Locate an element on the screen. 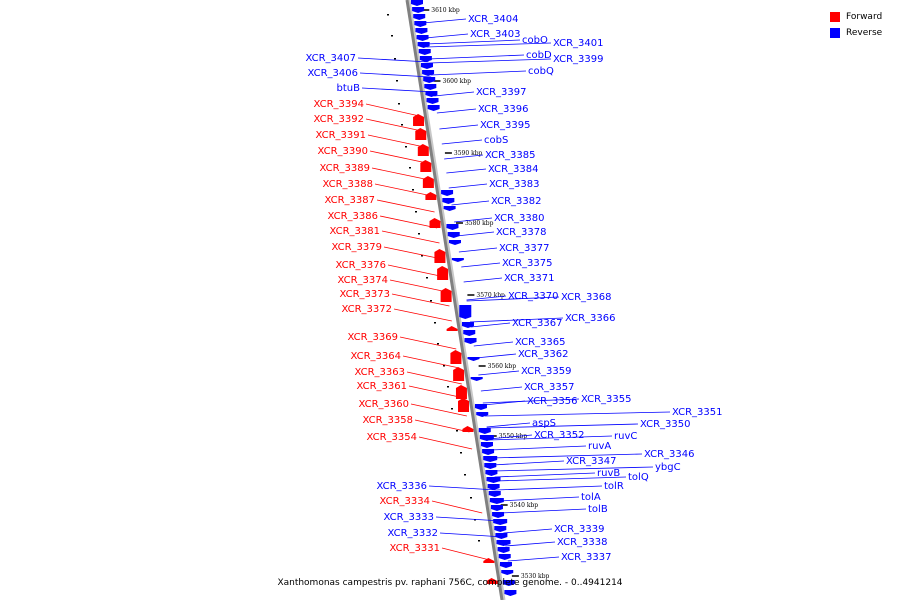 The width and height of the screenshot is (900, 600). gene-label: XCR_3374 is located at coordinates (362, 280).